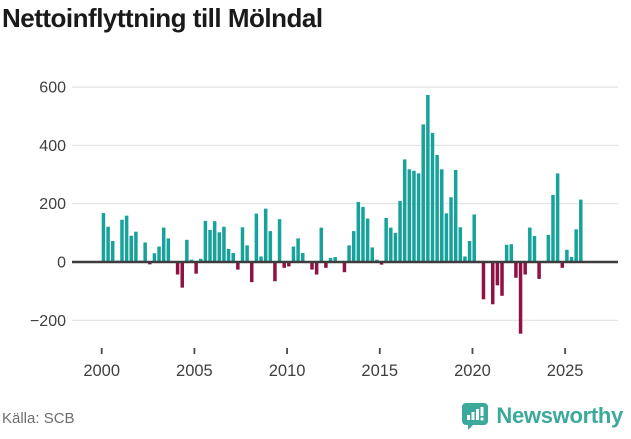  I want to click on y-tick-label: 200, so click(52, 204).